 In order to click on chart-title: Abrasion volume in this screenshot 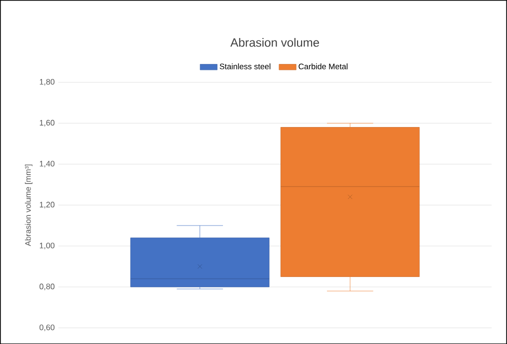, I will do `click(275, 42)`.